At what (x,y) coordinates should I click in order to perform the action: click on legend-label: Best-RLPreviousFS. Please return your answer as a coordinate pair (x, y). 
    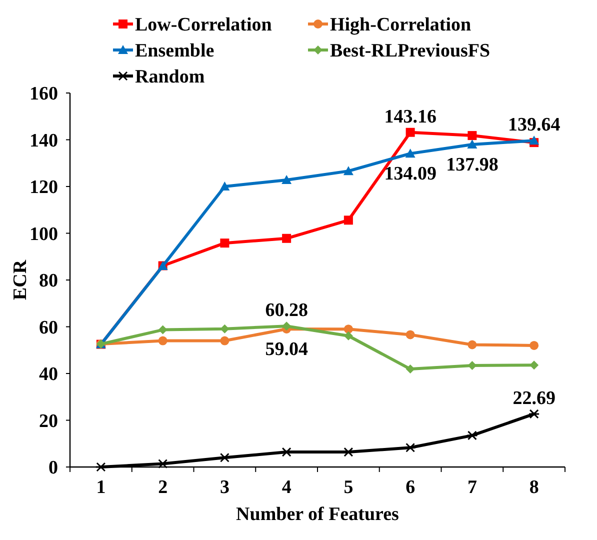
    Looking at the image, I should click on (410, 51).